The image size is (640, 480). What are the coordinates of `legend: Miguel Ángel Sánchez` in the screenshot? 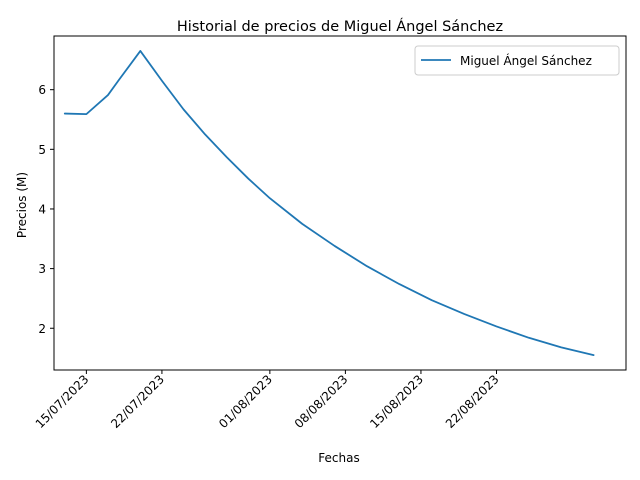 It's located at (517, 60).